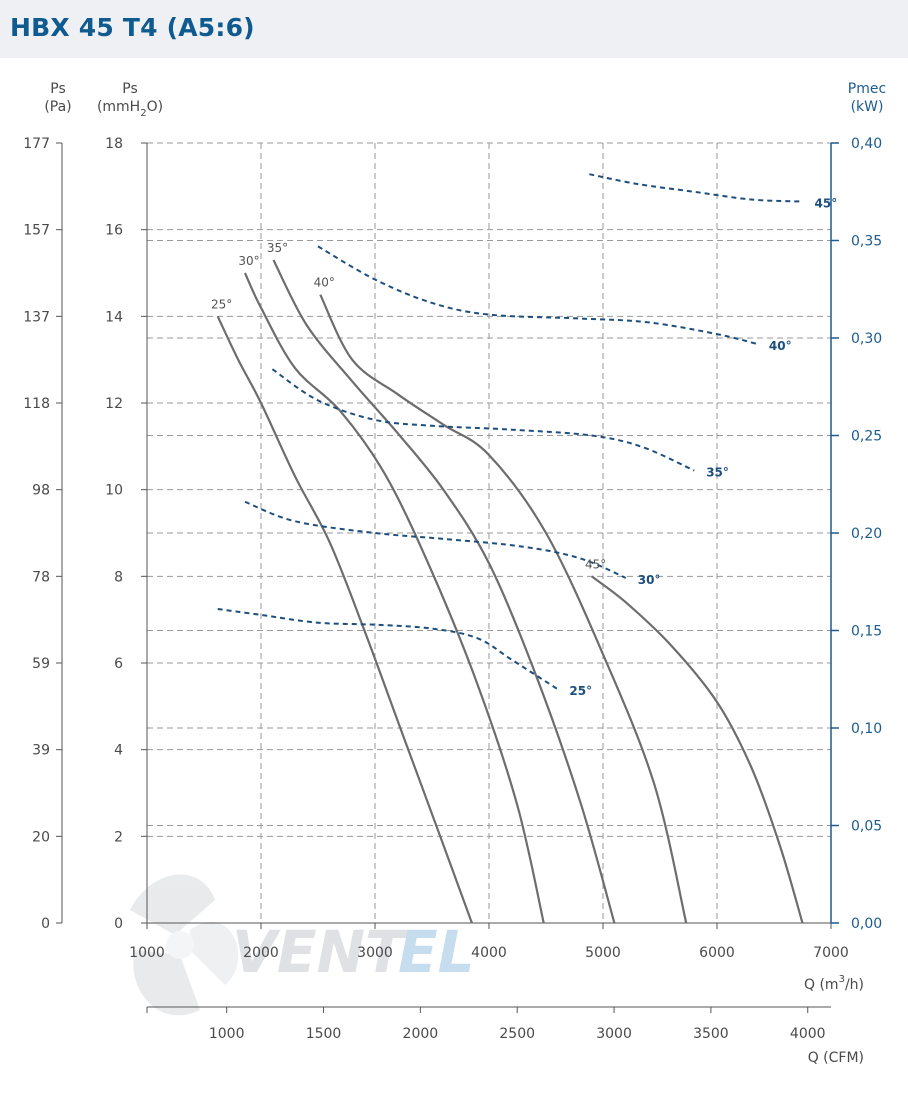  What do you see at coordinates (866, 729) in the screenshot?
I see `kw-tick-label: 0,10` at bounding box center [866, 729].